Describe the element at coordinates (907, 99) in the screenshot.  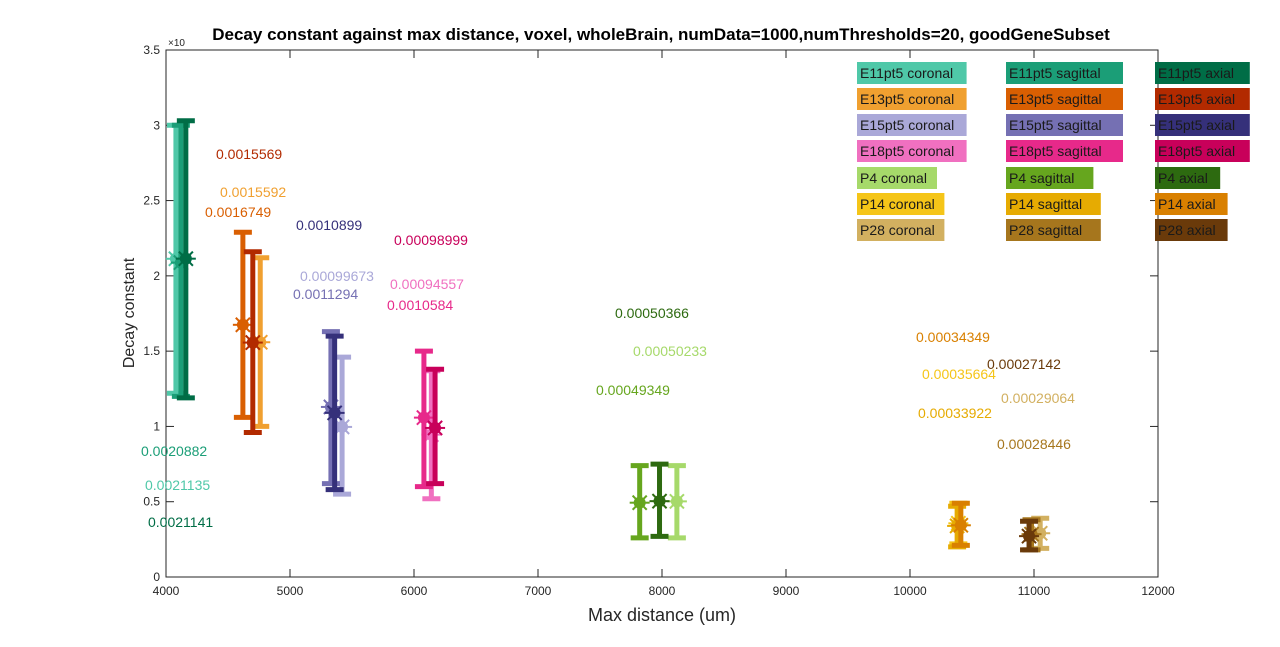
I see `legend-label: E13pt5 coronal` at that location.